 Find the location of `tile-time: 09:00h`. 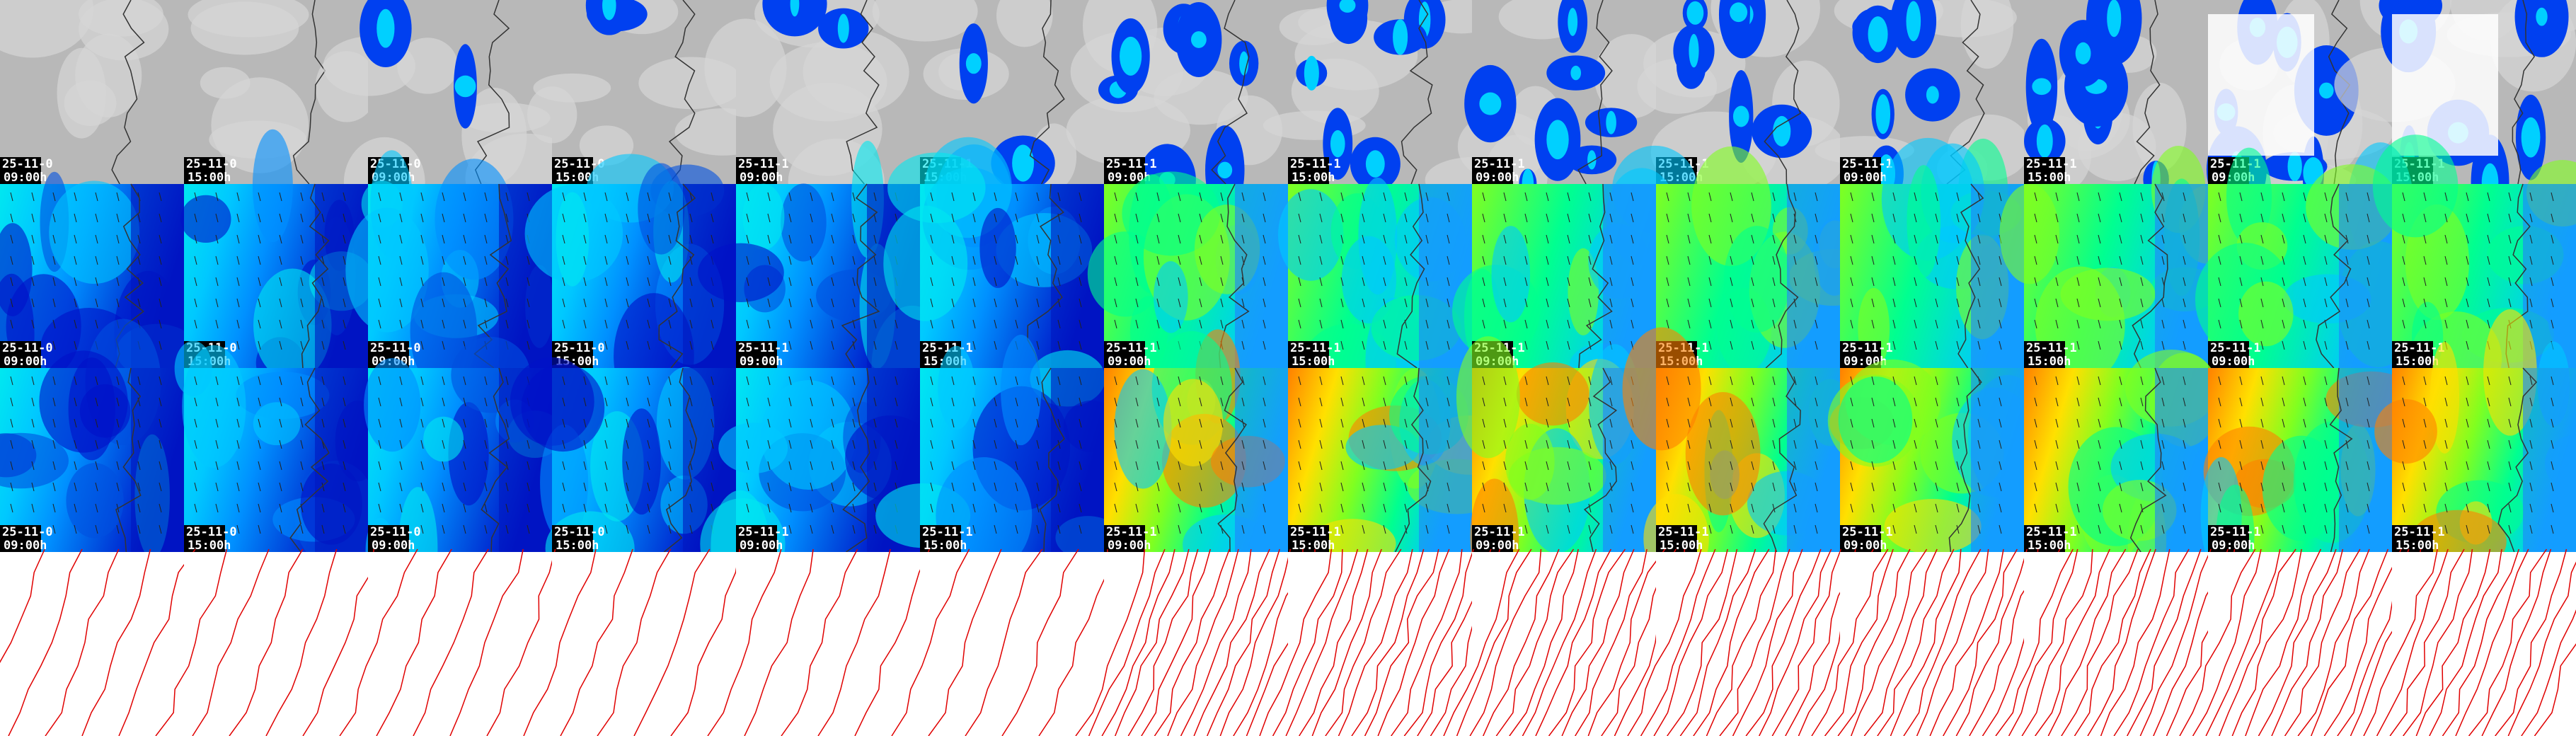

tile-time: 09:00h is located at coordinates (2234, 546).